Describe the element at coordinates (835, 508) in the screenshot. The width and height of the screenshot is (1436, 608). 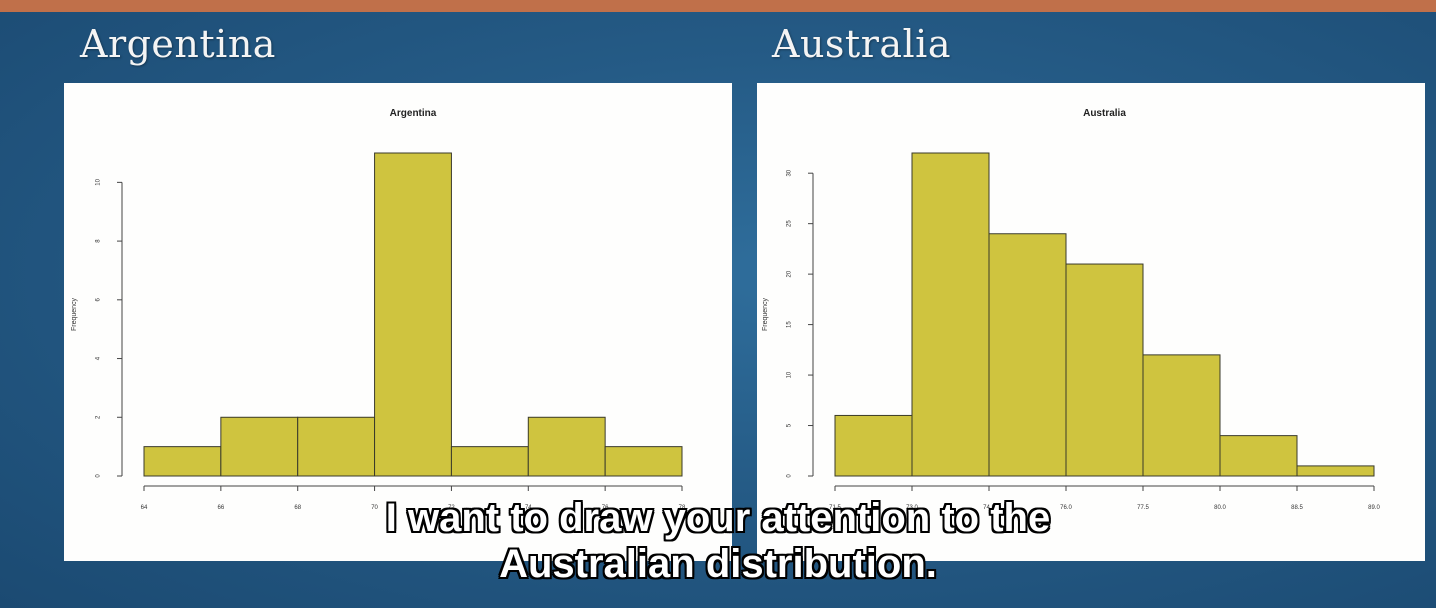
I see `x-tick-label: 71.5` at that location.